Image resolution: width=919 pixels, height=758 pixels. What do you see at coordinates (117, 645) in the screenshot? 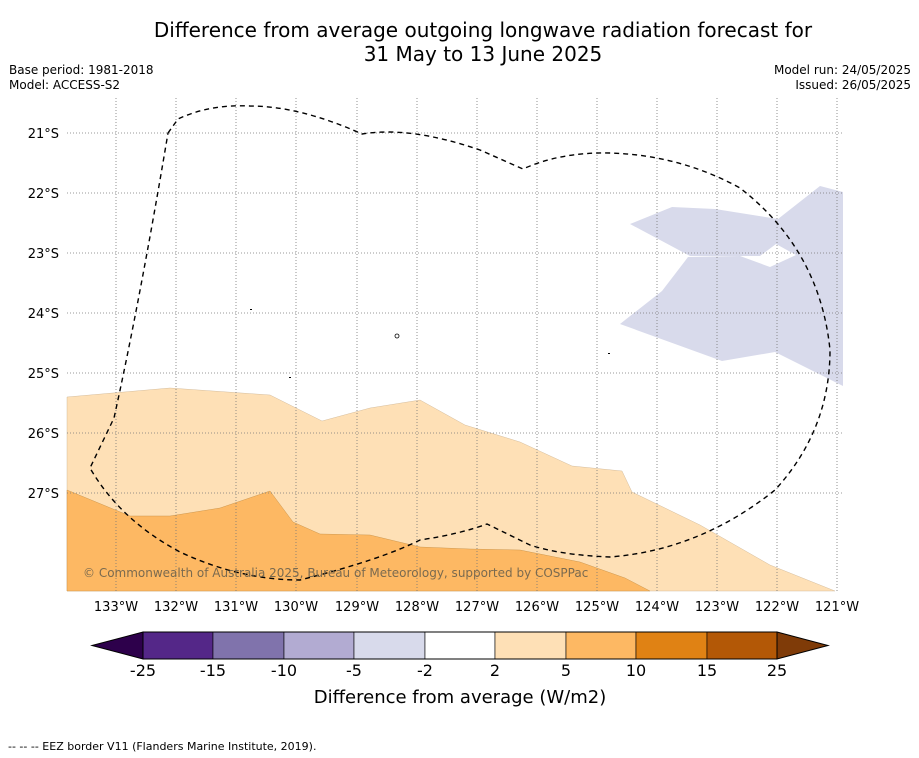
I see `colorbar-arrow-low` at bounding box center [117, 645].